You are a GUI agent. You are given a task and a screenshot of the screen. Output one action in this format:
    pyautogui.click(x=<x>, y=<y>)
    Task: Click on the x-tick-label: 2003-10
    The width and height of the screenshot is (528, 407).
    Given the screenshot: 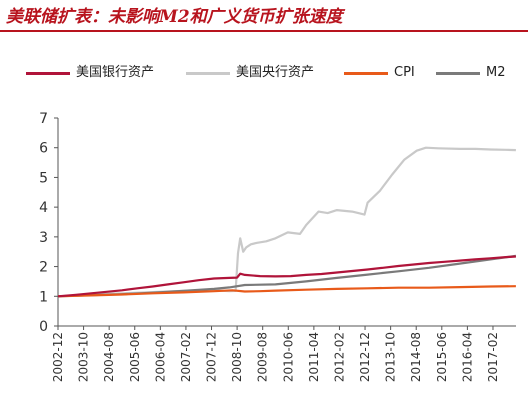 What is the action you would take?
    pyautogui.click(x=84, y=357)
    